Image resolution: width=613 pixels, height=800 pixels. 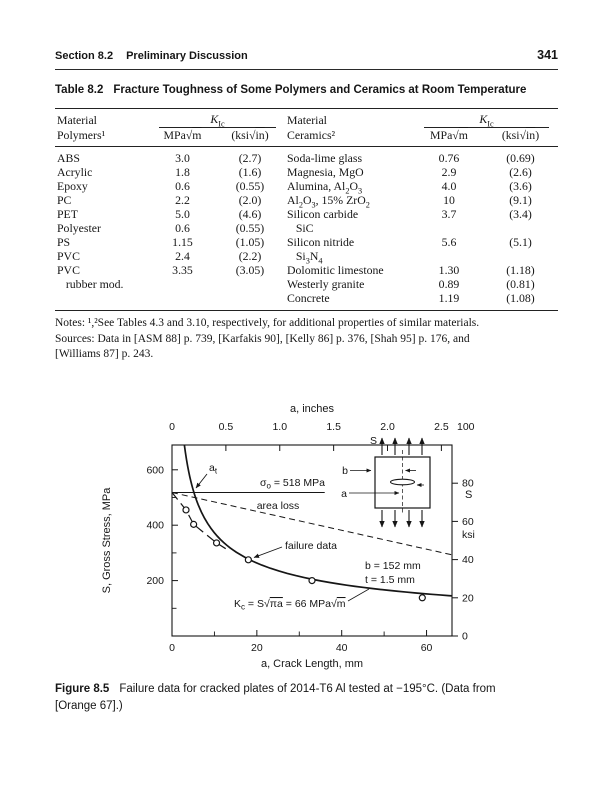 What do you see at coordinates (79, 228) in the screenshot?
I see `material-name-cell: Polyester` at bounding box center [79, 228].